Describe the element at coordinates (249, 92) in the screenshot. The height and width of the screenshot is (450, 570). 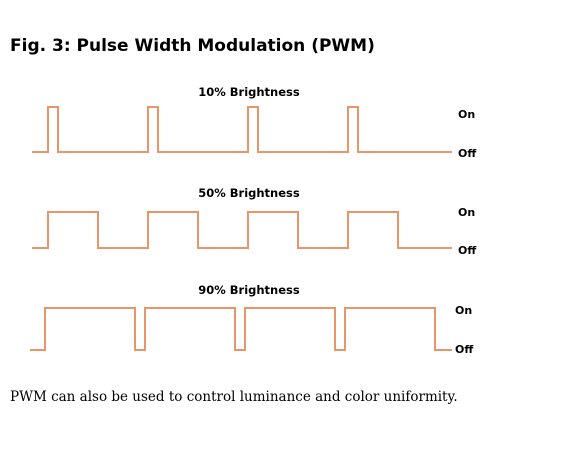
I see `panel-title: 10% Brightness` at that location.